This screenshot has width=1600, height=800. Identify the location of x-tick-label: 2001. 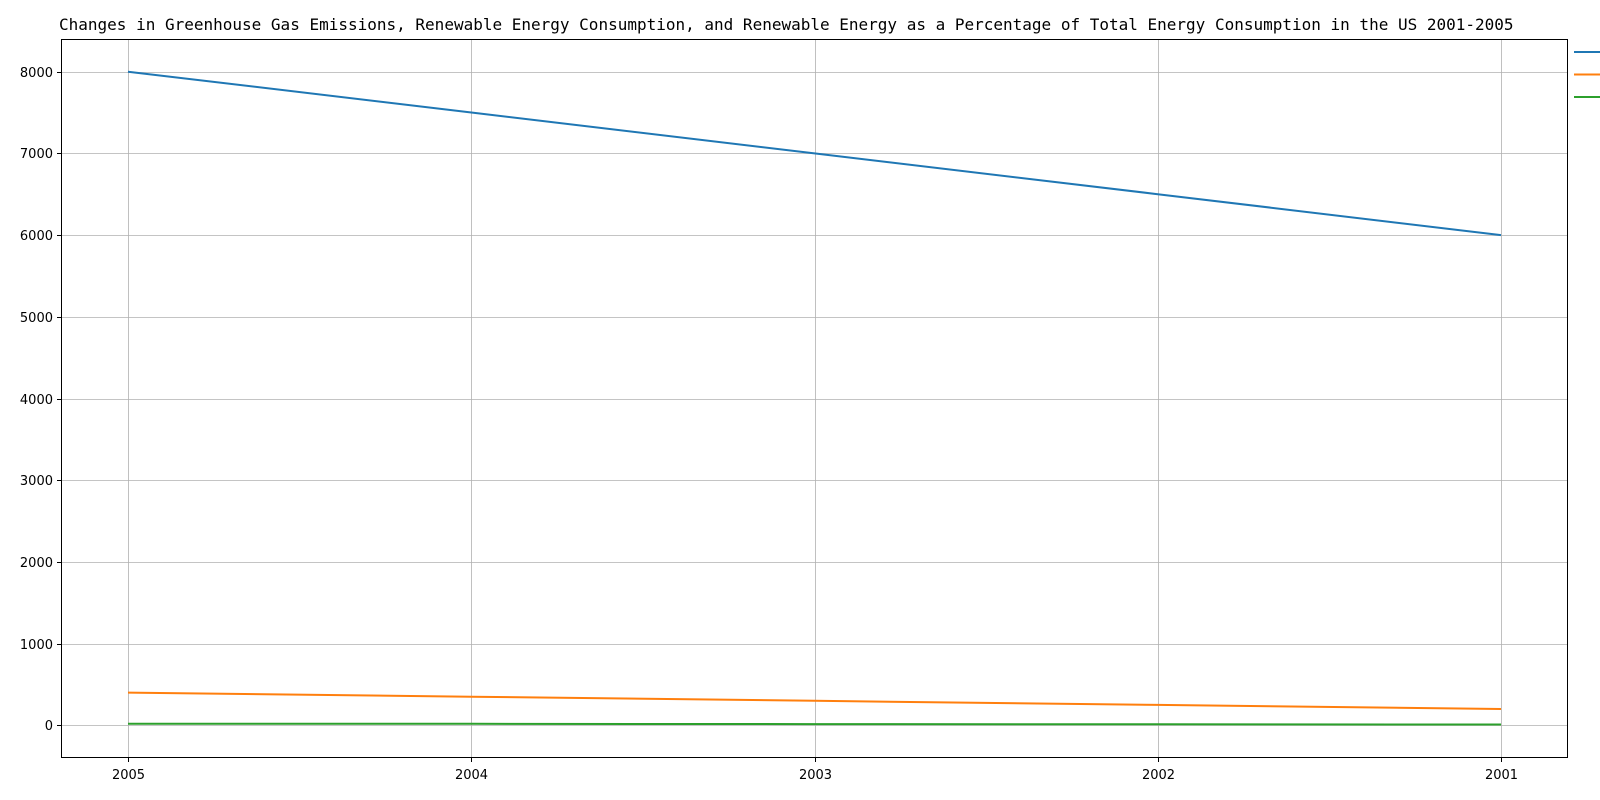
(1501, 775).